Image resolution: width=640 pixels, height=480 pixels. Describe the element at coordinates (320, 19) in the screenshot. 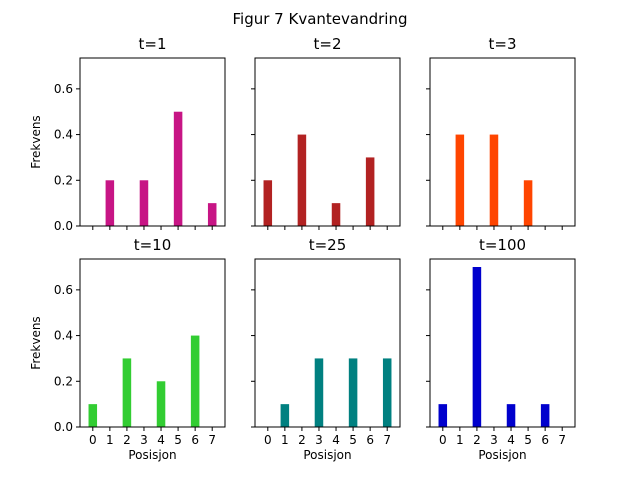

I see `figure-title: Figur 7 Kvantevandring` at that location.